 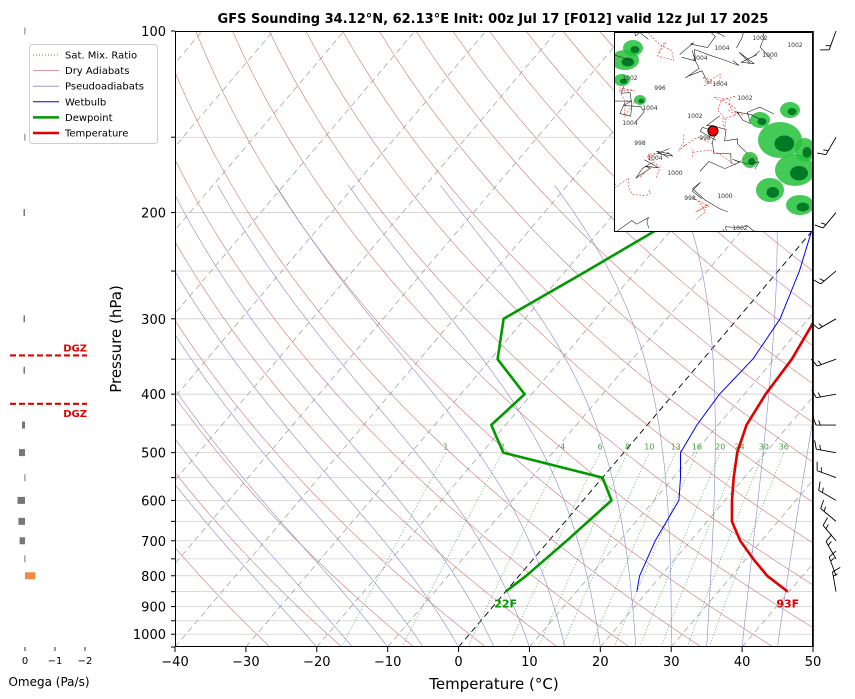 What do you see at coordinates (720, 447) in the screenshot?
I see `mixing-ratio-label: 20` at bounding box center [720, 447].